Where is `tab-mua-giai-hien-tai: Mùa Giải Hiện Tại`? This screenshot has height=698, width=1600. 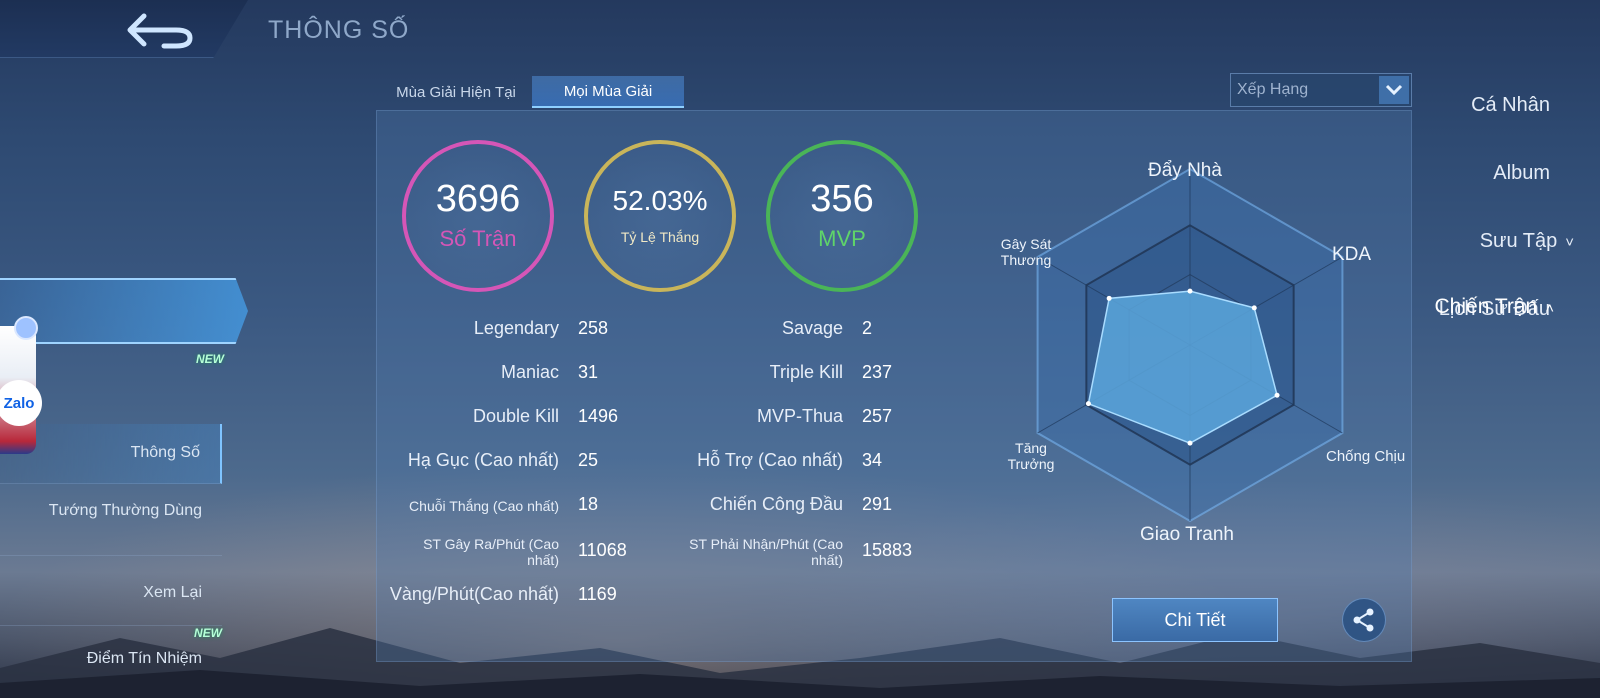 tab-mua-giai-hien-tai: Mùa Giải Hiện Tại is located at coordinates (456, 92).